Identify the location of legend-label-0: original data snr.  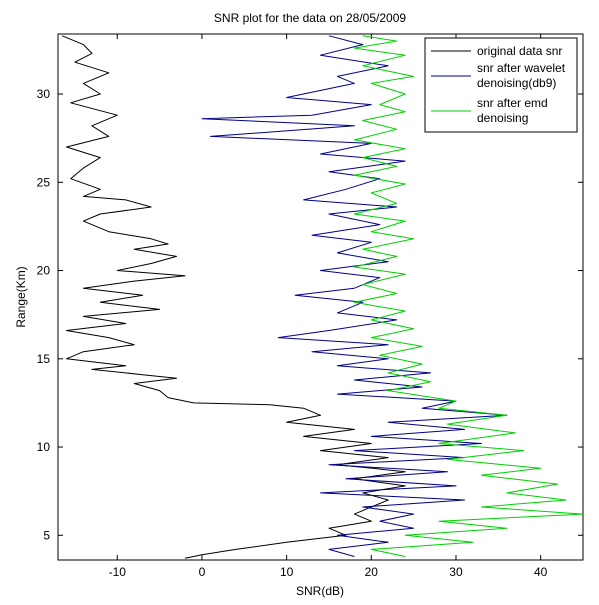
(519, 51).